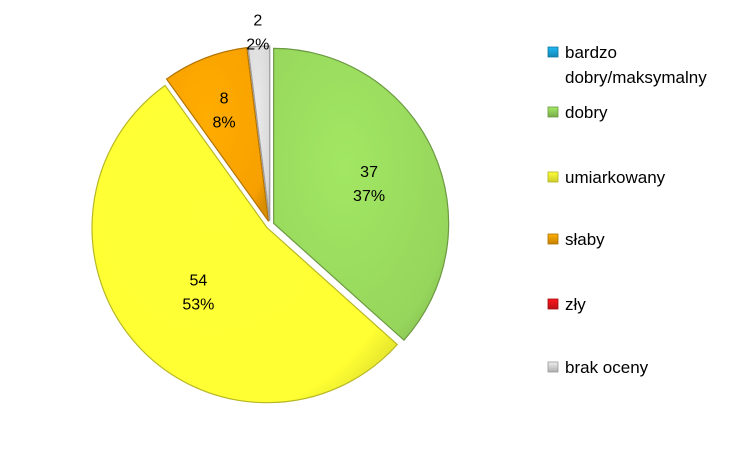 This screenshot has height=456, width=750. I want to click on legend-item-2: umiarkowany, so click(606, 177).